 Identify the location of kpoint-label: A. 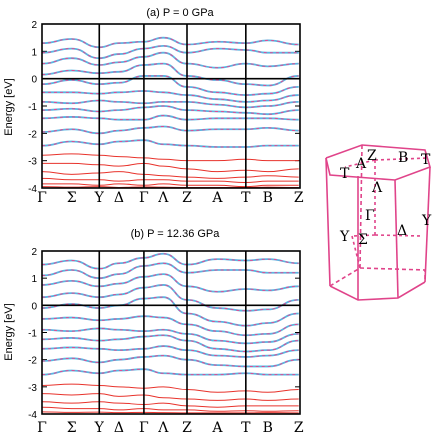
(217, 198).